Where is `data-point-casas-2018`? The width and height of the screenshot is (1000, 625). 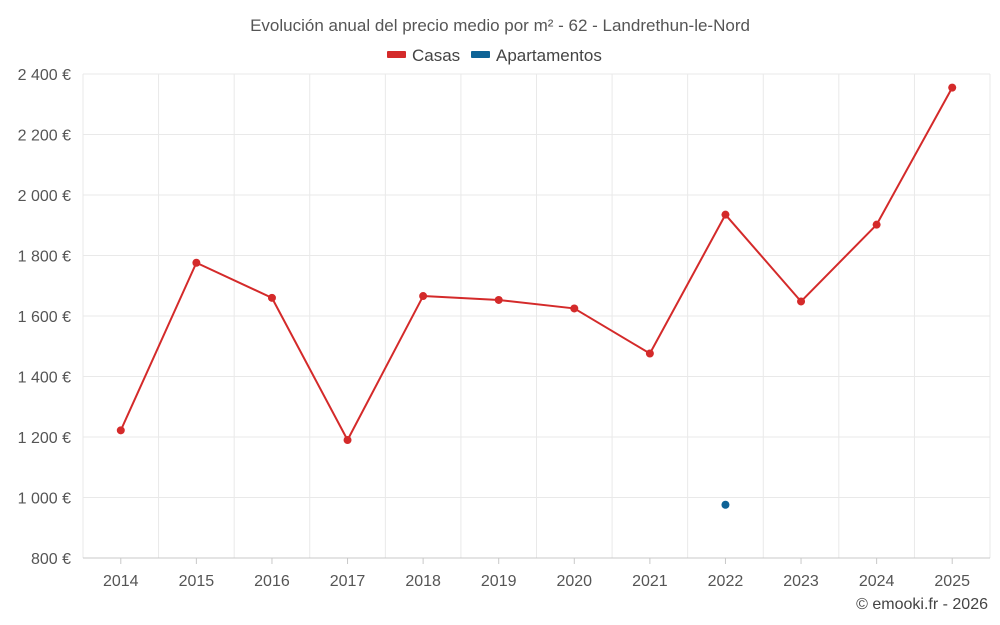
data-point-casas-2018 is located at coordinates (423, 296).